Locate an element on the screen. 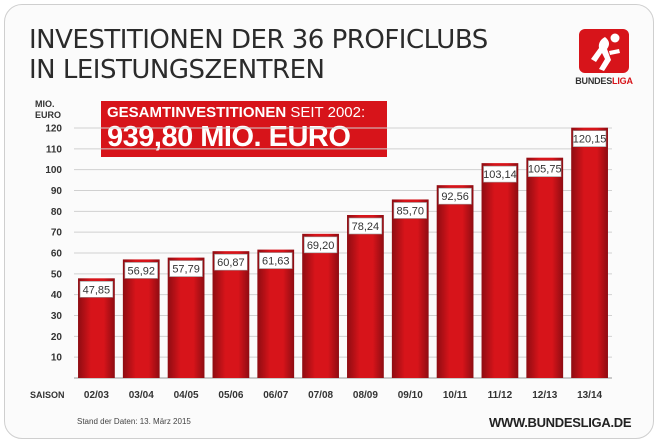  data-label: 57,79 is located at coordinates (186, 270).